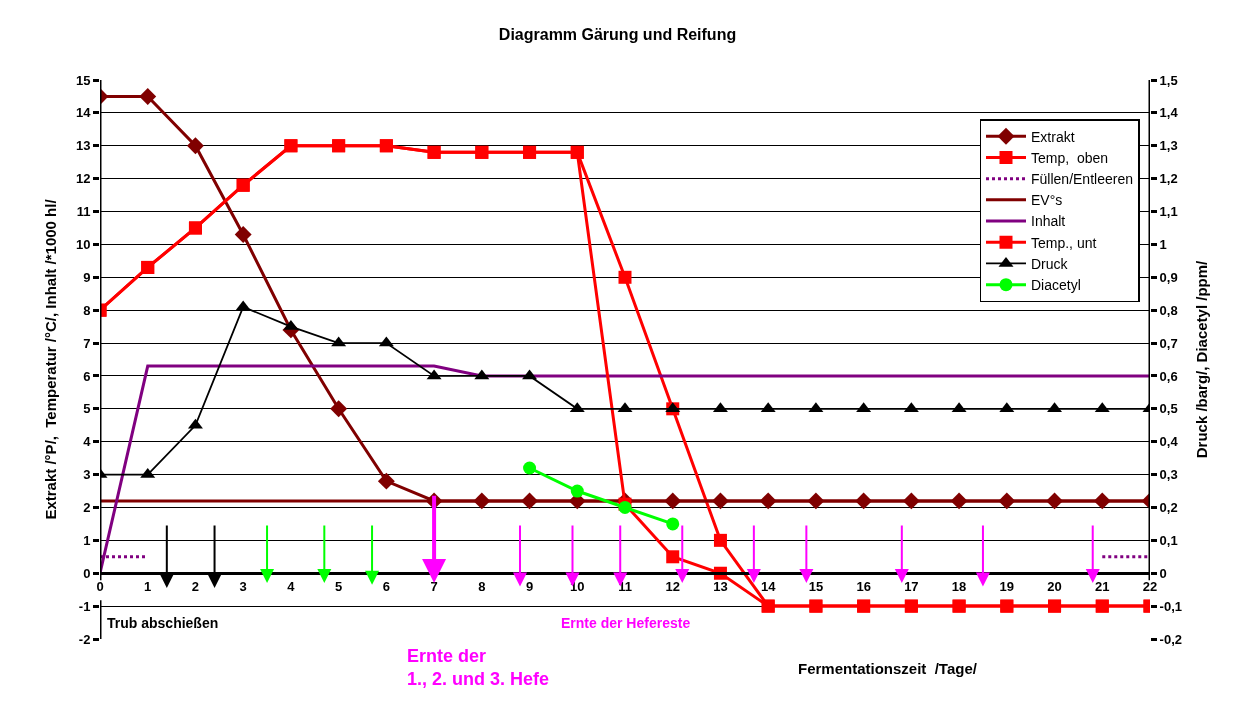 The image size is (1235, 709). What do you see at coordinates (911, 586) in the screenshot?
I see `x-tick-label: 17` at bounding box center [911, 586].